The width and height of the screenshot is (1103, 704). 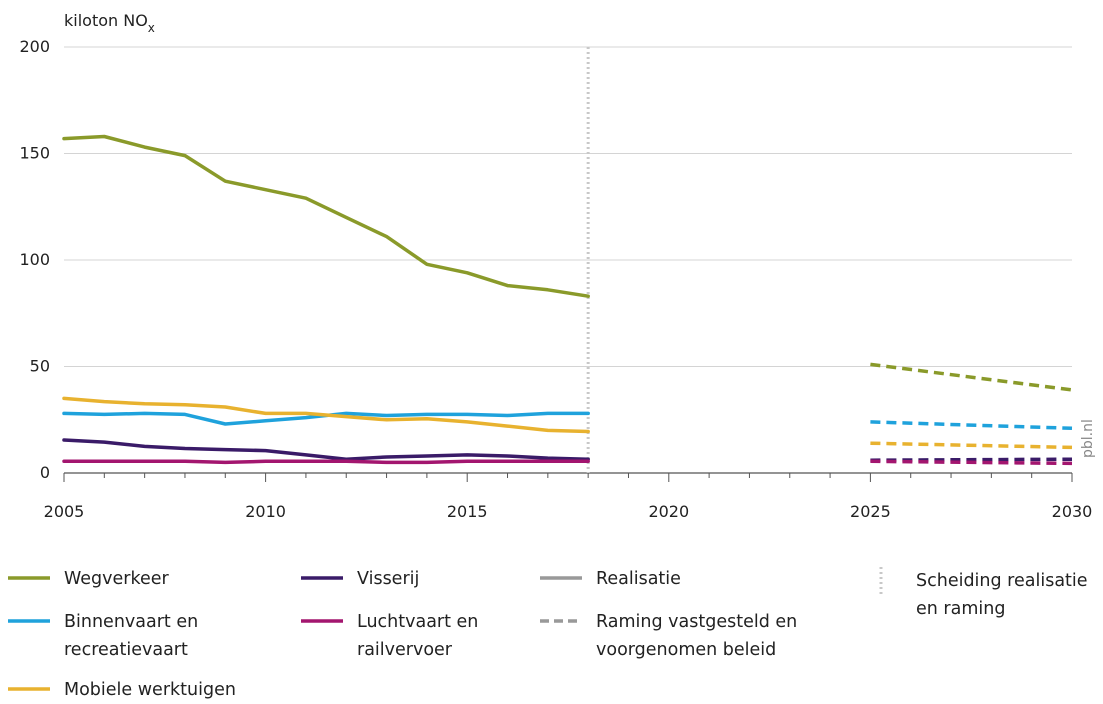 What do you see at coordinates (418, 636) in the screenshot?
I see `legend-label: Luchtvaart en railvervoer` at bounding box center [418, 636].